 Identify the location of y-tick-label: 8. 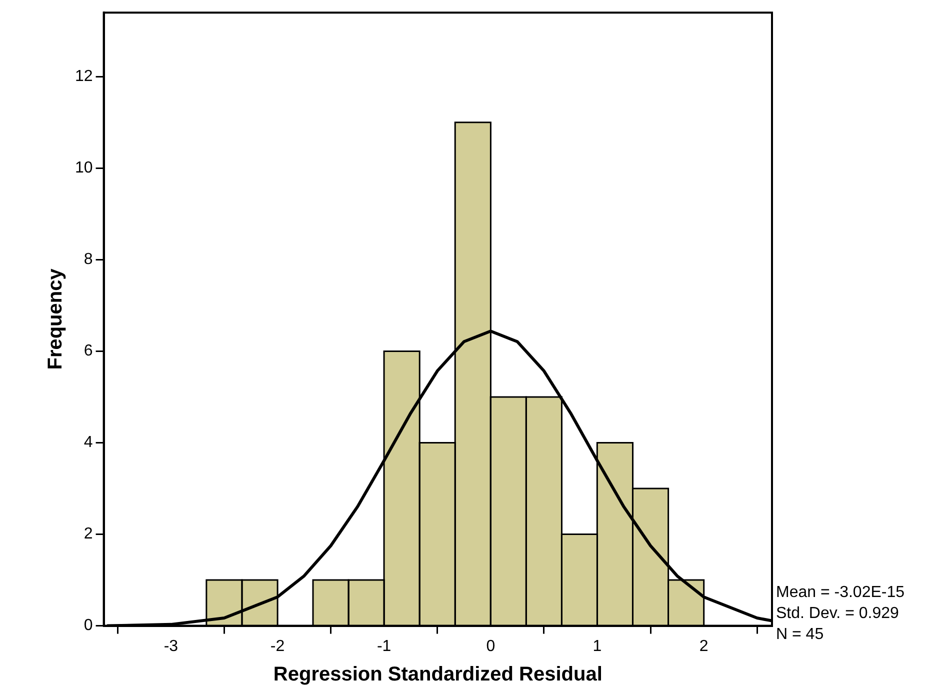
(88, 259).